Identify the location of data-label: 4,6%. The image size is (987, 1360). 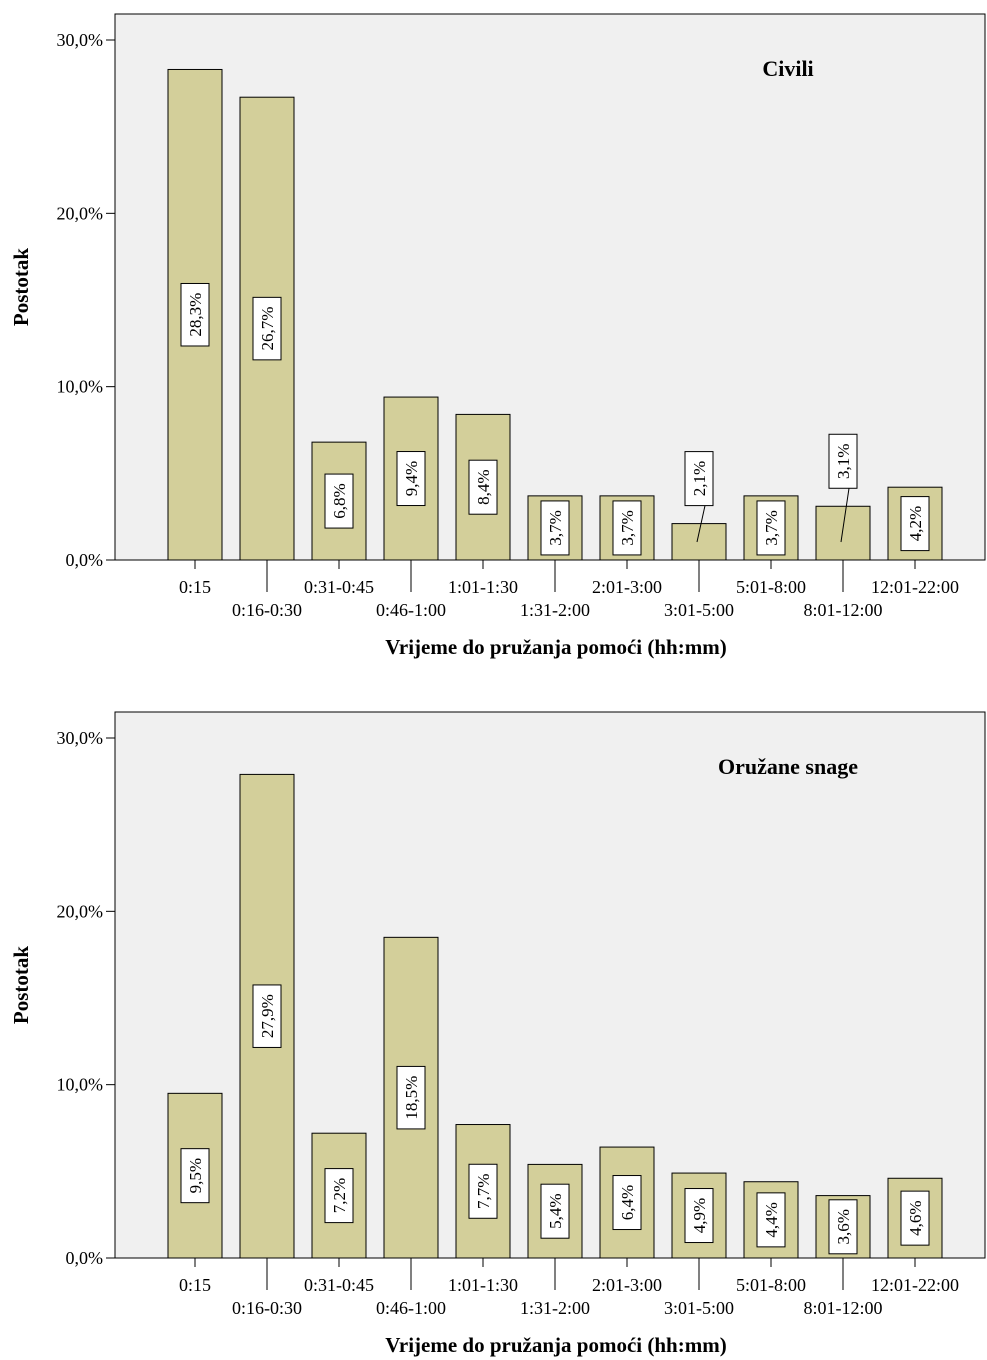
(915, 1218).